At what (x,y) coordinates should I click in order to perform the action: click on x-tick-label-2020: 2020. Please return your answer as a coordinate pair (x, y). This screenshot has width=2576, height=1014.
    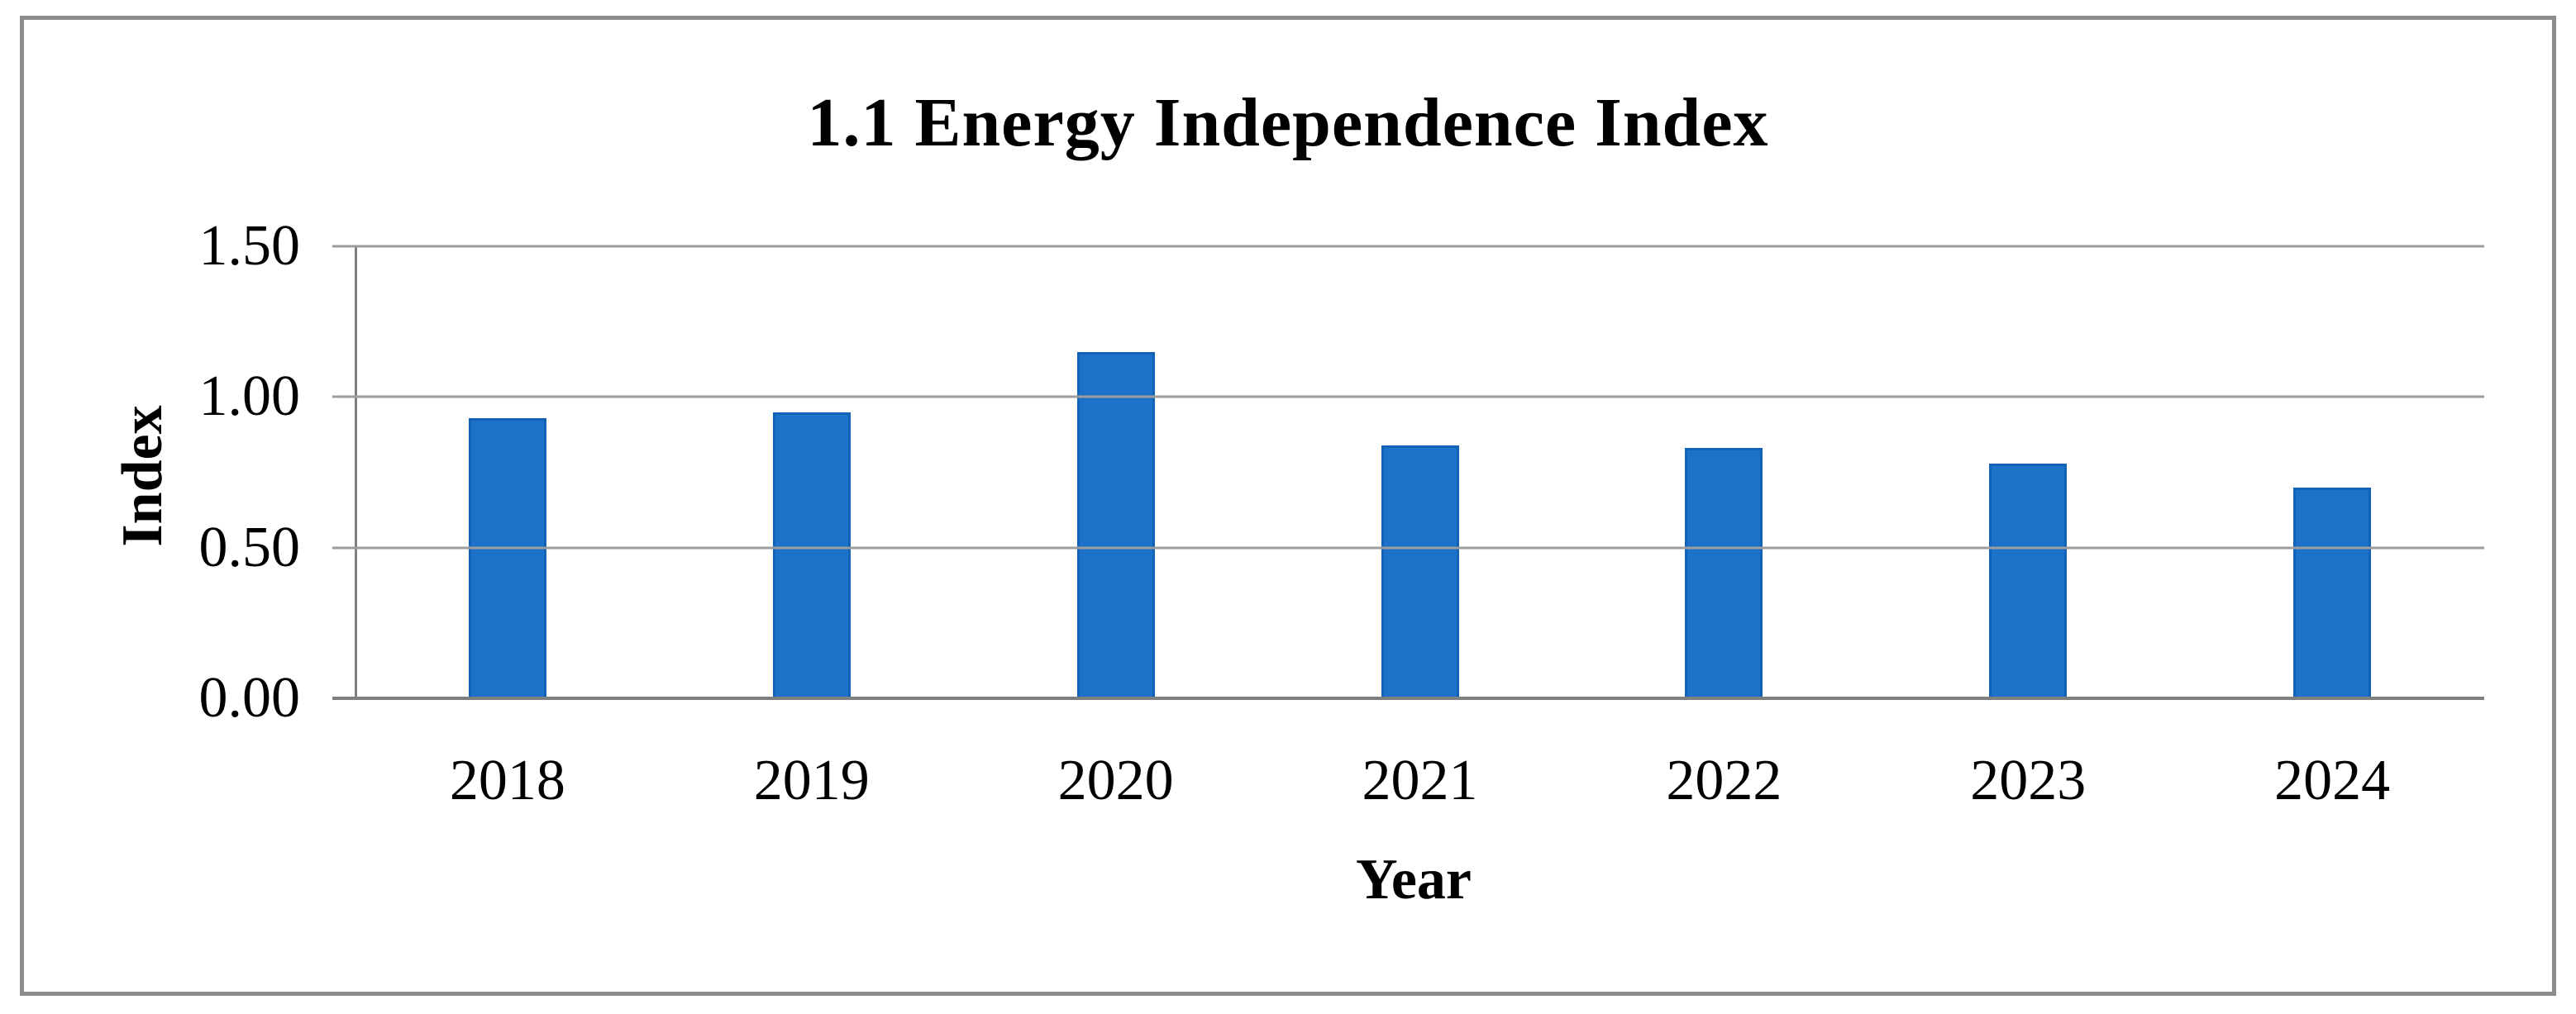
    Looking at the image, I should click on (1115, 781).